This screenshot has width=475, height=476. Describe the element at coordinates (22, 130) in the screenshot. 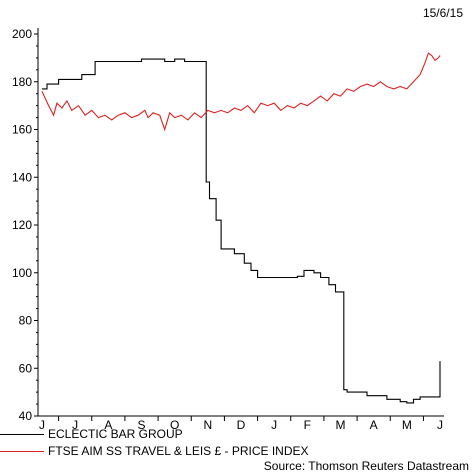

I see `y-tick-label: 160` at that location.